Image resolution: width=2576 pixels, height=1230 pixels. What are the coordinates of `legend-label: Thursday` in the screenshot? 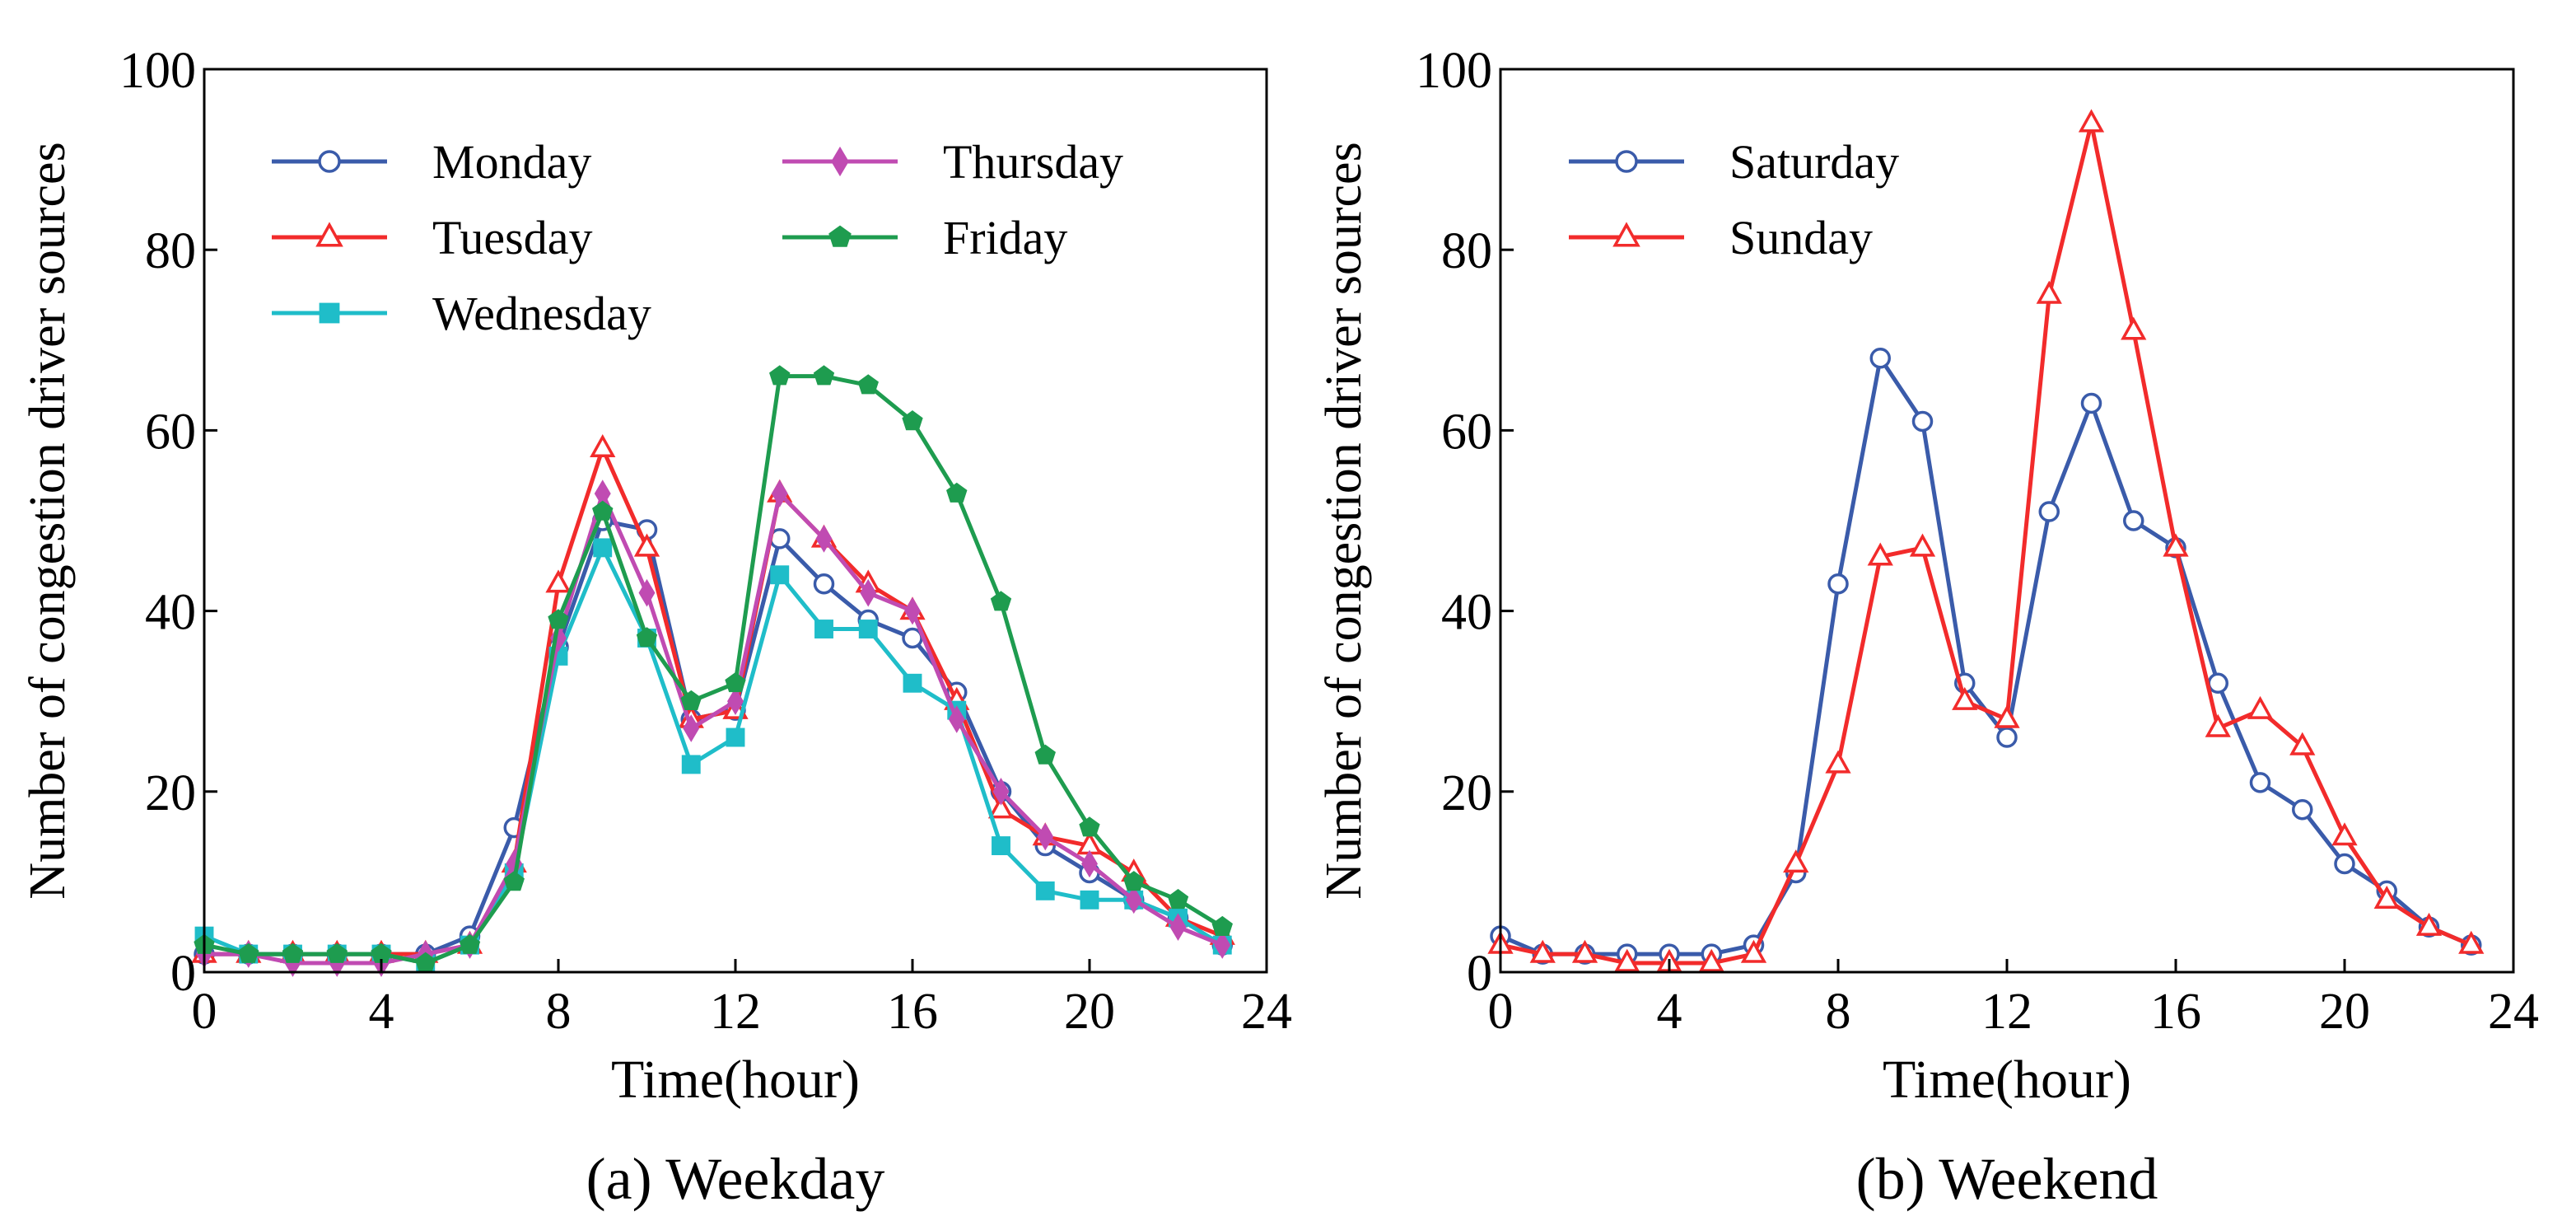 It's located at (1033, 162).